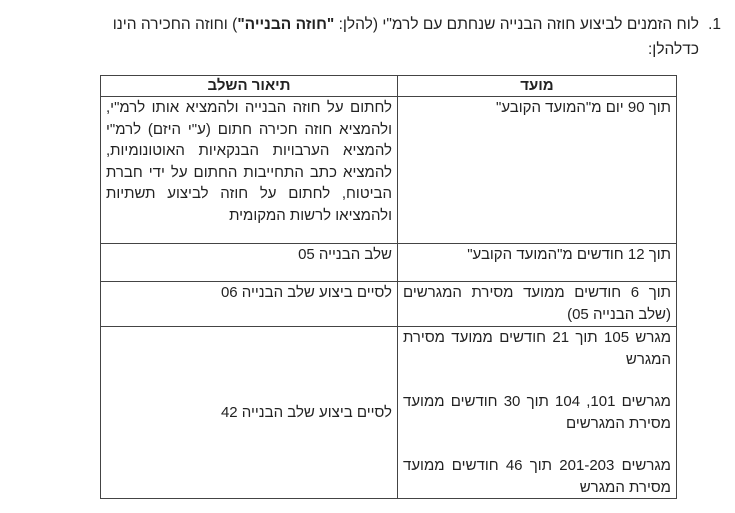 The image size is (735, 513). Describe the element at coordinates (249, 262) in the screenshot. I see `description-cell: שלב הבנייה 05` at that location.